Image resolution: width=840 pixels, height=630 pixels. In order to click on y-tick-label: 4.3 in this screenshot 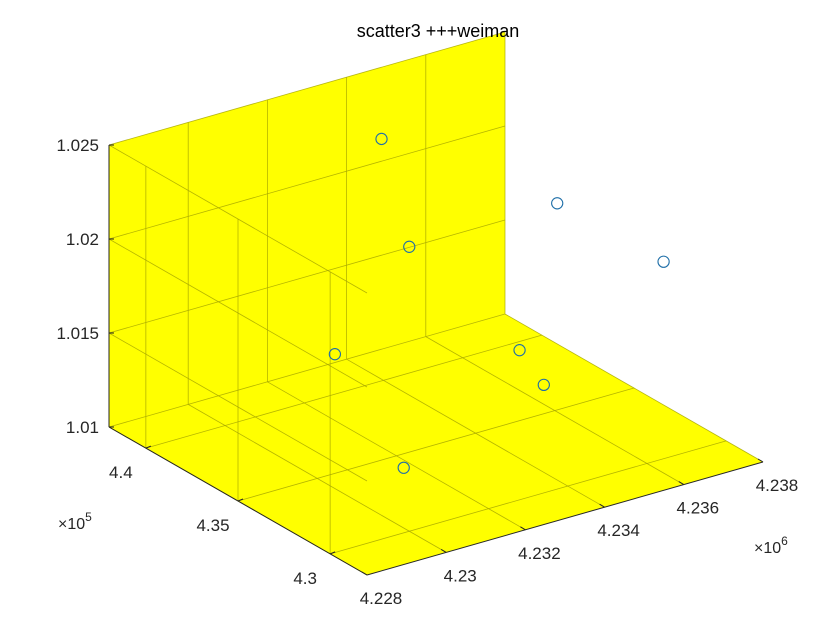, I will do `click(305, 578)`.